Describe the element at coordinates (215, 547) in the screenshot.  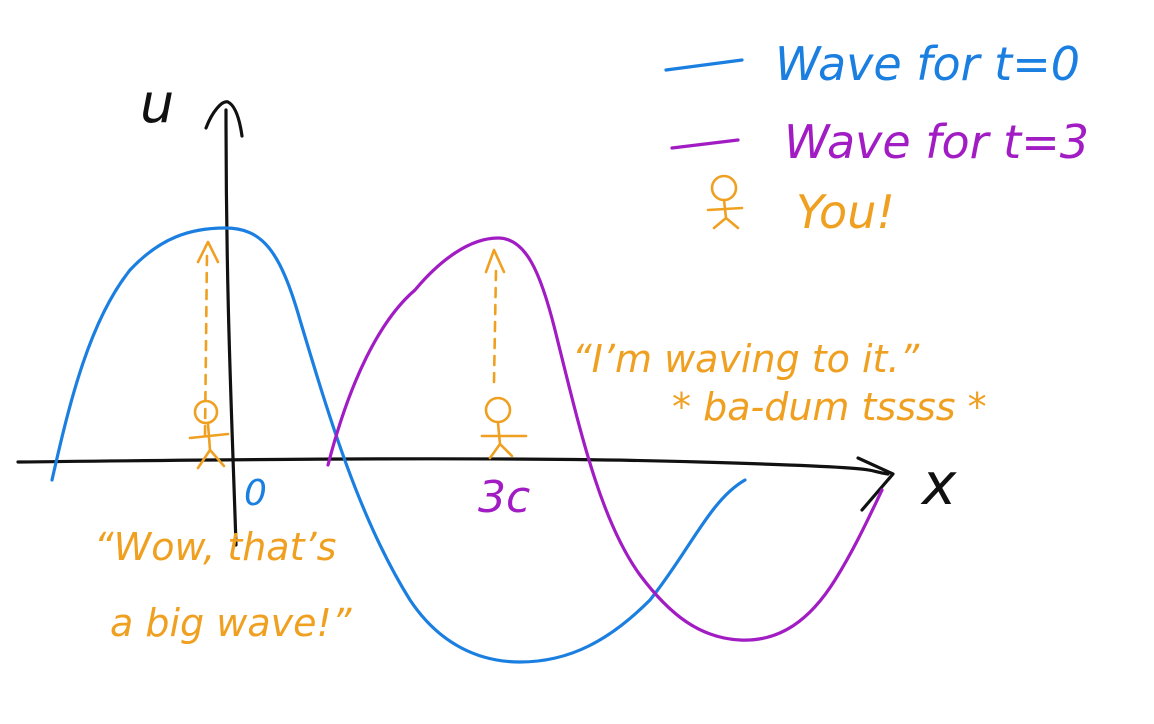
I see `quote-left-line1: “Wow, that’s` at that location.